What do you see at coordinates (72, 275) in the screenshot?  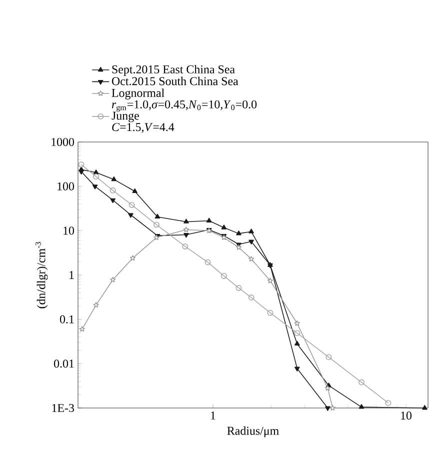 I see `y-tick-label: 1` at bounding box center [72, 275].